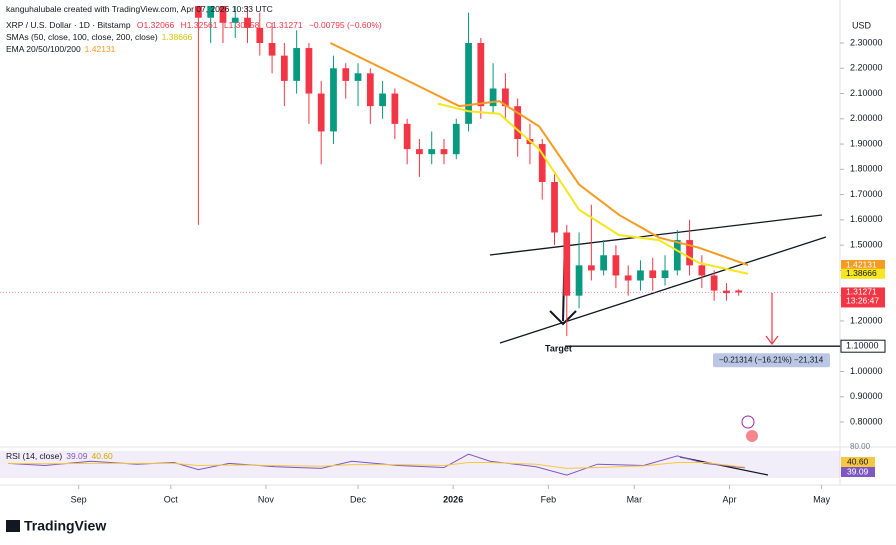  Describe the element at coordinates (663, 290) in the screenshot. I see `trendline` at that location.